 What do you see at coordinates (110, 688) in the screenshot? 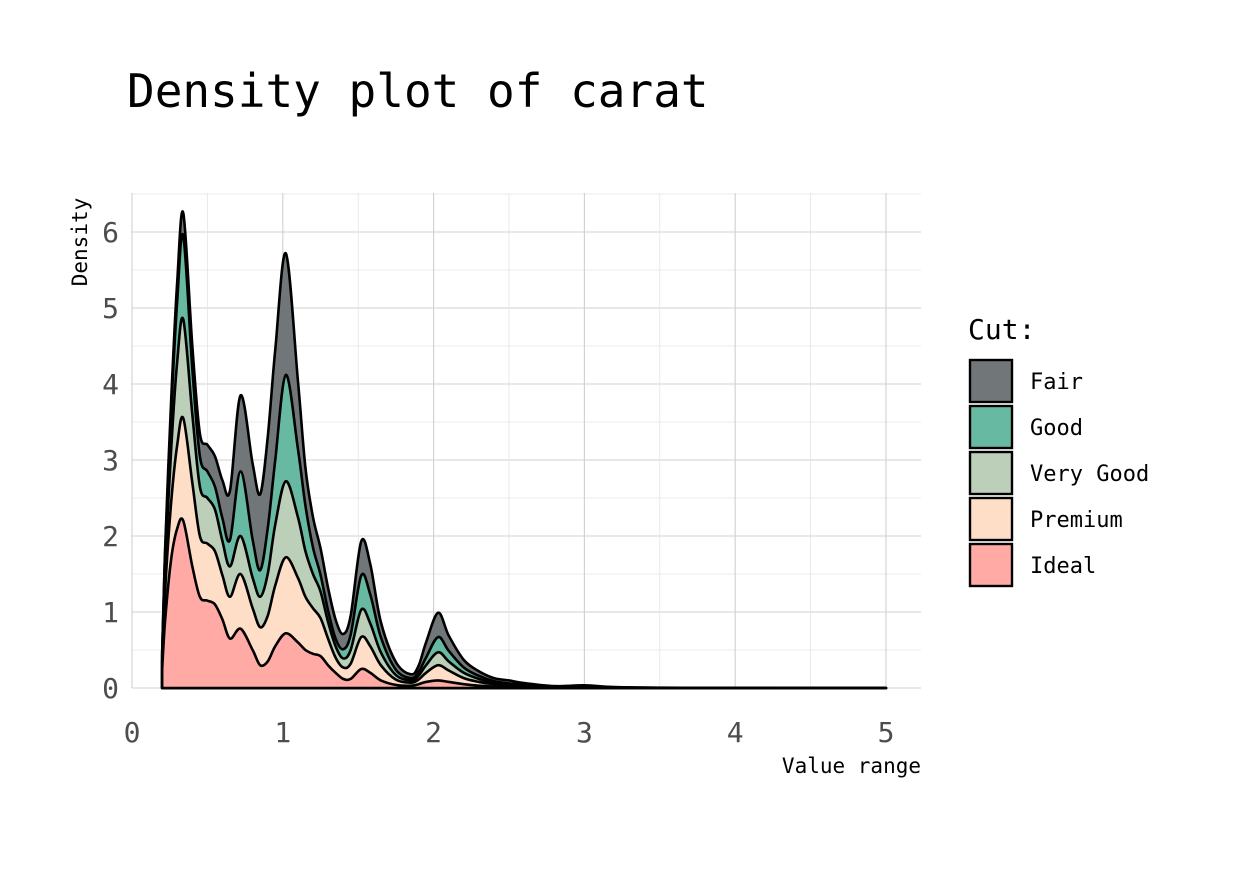
I see `y-tick-label: 0` at bounding box center [110, 688].